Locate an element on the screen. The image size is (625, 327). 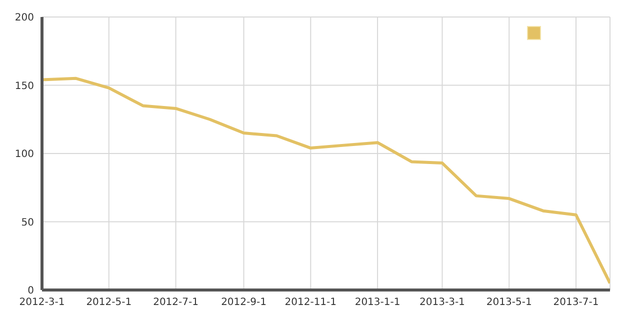
x-tick-label: 2012-3-1 is located at coordinates (42, 302).